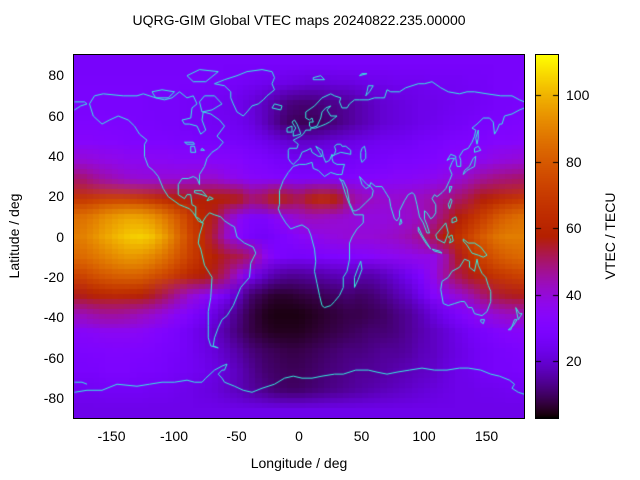 This screenshot has width=640, height=480. Describe the element at coordinates (299, 463) in the screenshot. I see `x-axis-label: Longitude / deg` at that location.